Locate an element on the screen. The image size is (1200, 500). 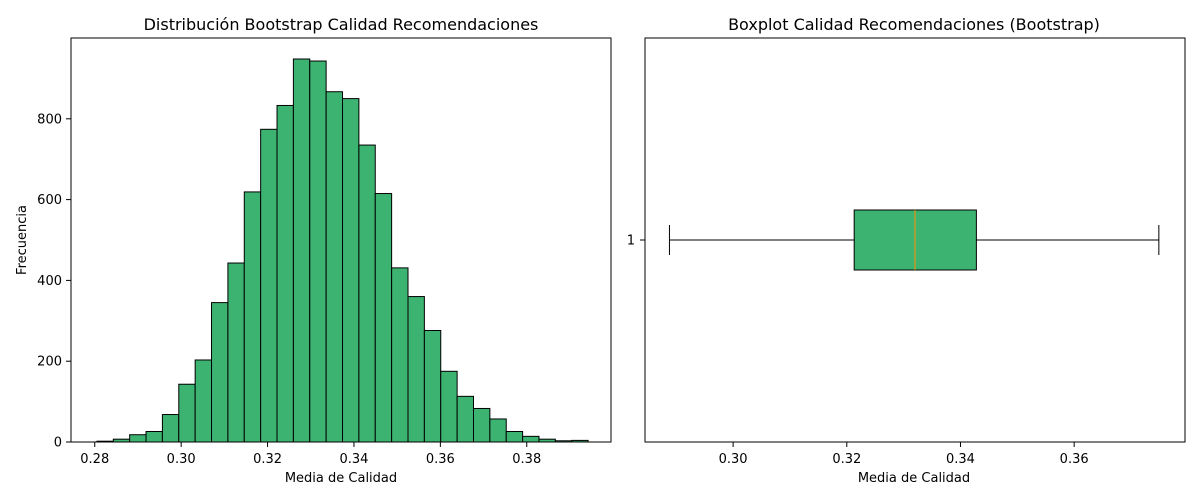
y-tick-label: 0 is located at coordinates (58, 443).